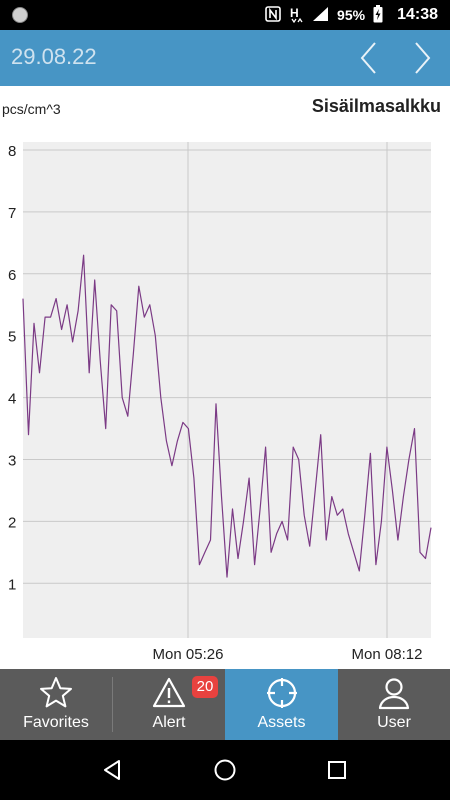  What do you see at coordinates (281, 722) in the screenshot?
I see `tab-label-assets: Assets` at bounding box center [281, 722].